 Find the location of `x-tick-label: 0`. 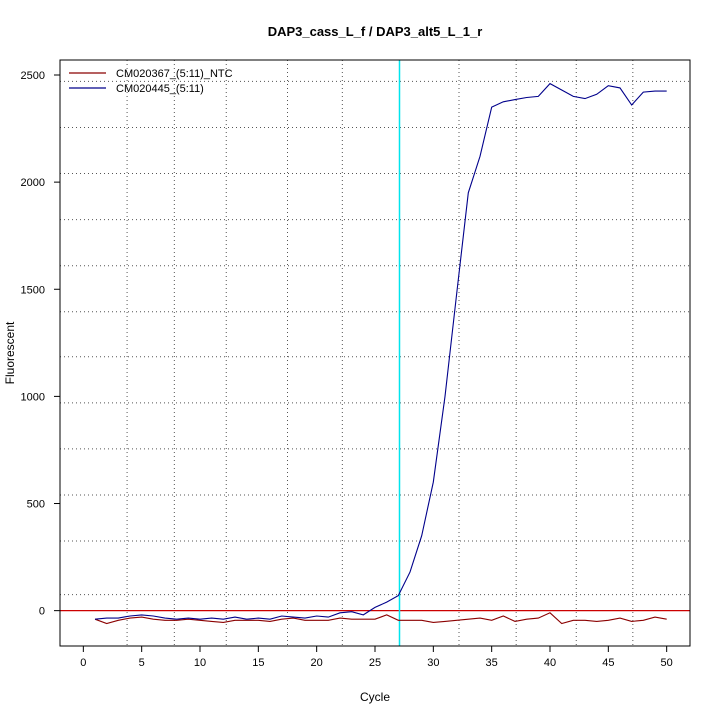

x-tick-label: 0 is located at coordinates (83, 663).